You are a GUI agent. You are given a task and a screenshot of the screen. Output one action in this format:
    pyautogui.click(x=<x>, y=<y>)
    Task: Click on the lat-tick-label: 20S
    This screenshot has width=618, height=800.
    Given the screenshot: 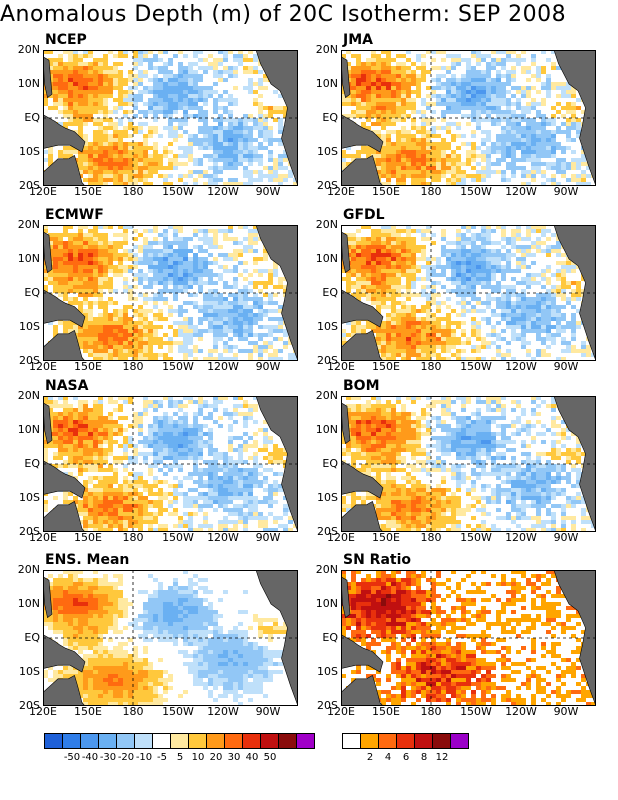 What is the action you would take?
    pyautogui.click(x=29, y=185)
    